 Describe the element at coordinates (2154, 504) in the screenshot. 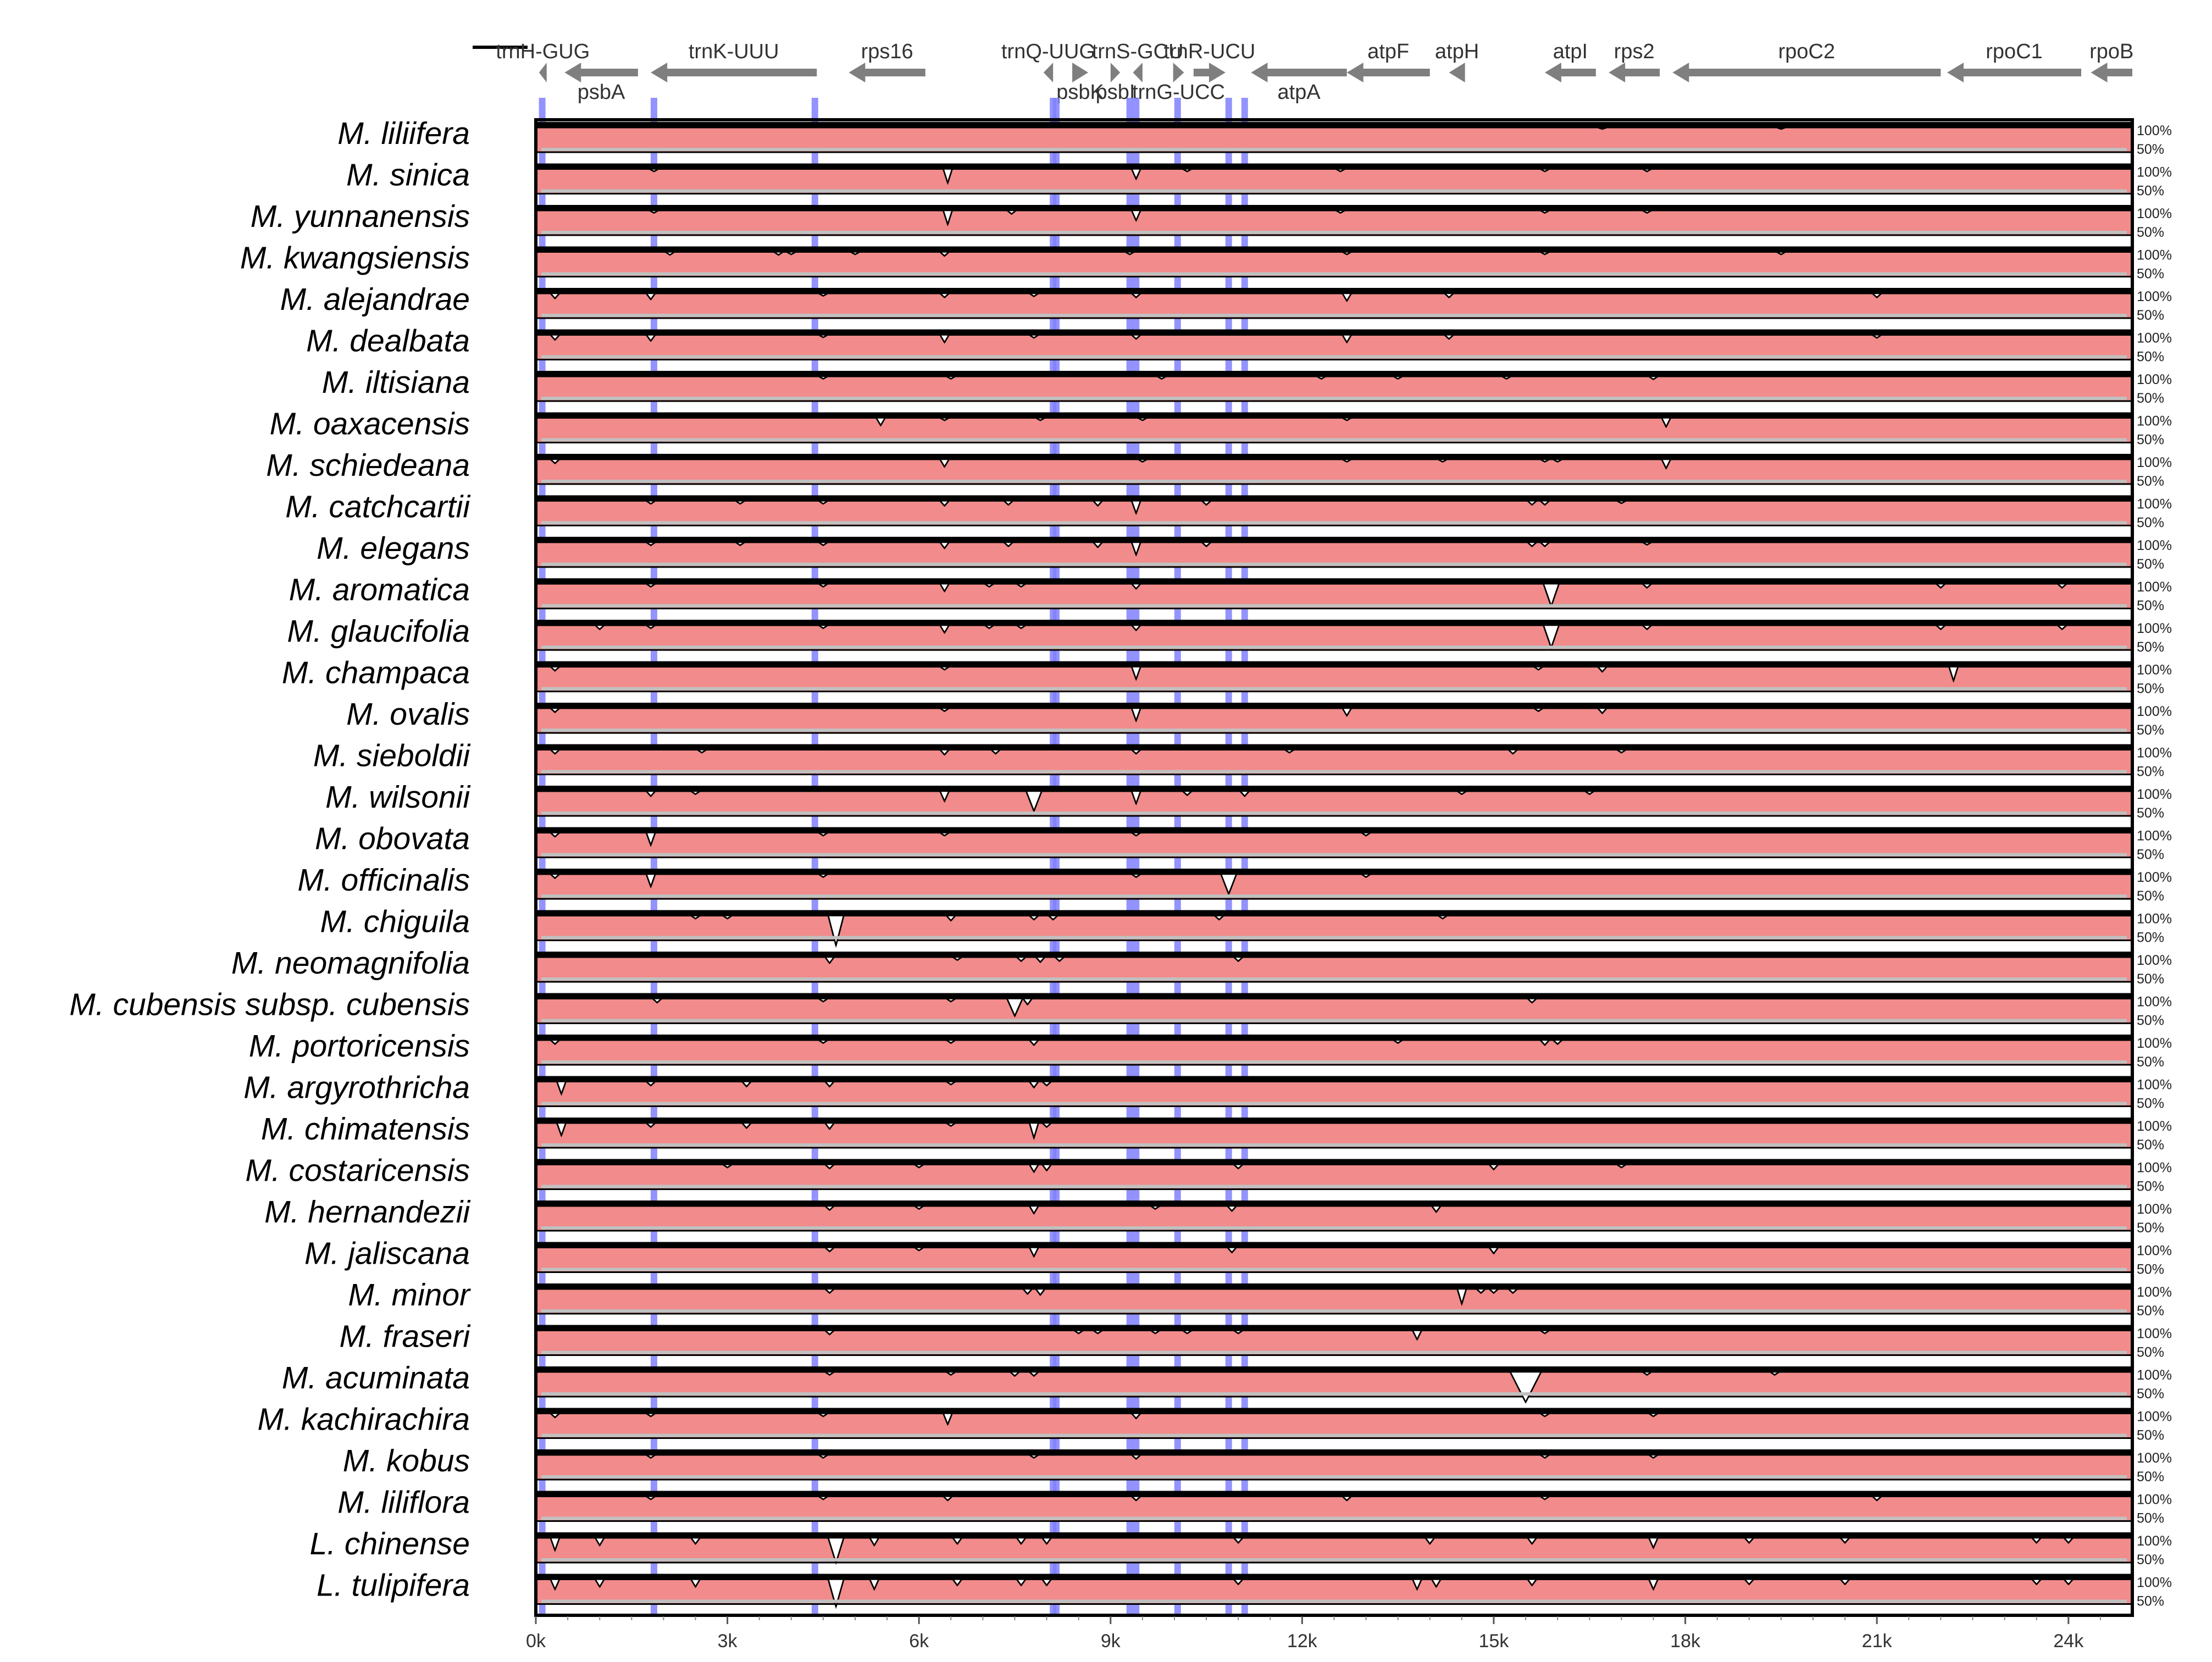

I see `row-m-catchcartii-ytick-100: 100%` at that location.